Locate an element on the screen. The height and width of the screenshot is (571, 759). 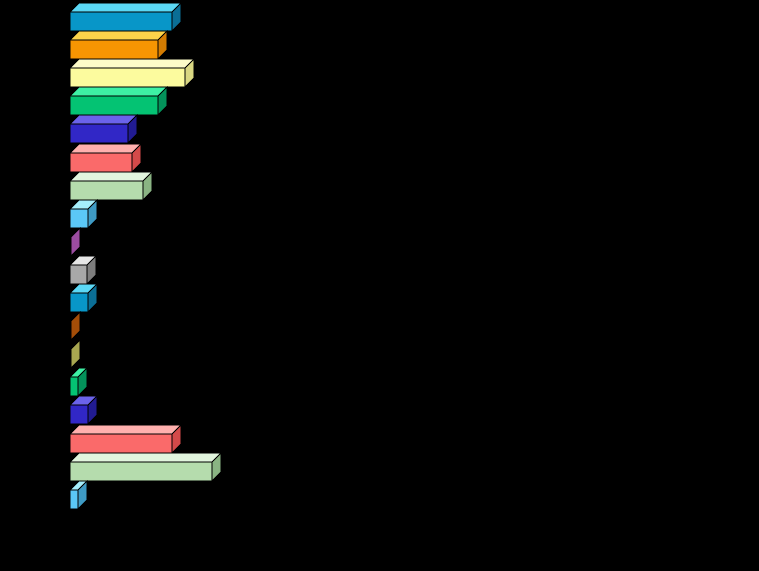
bar-2-front-face is located at coordinates (114, 49).